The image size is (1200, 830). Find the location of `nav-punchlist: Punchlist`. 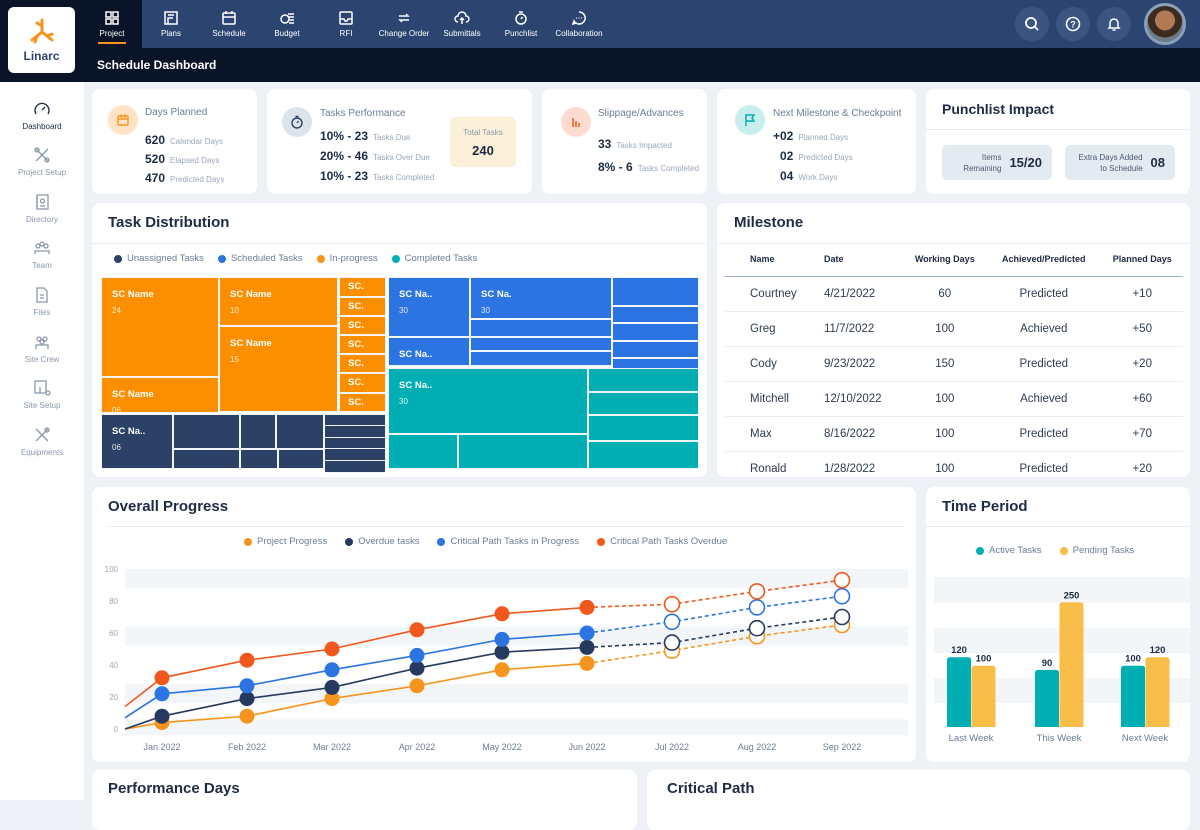

nav-punchlist: Punchlist is located at coordinates (521, 24).